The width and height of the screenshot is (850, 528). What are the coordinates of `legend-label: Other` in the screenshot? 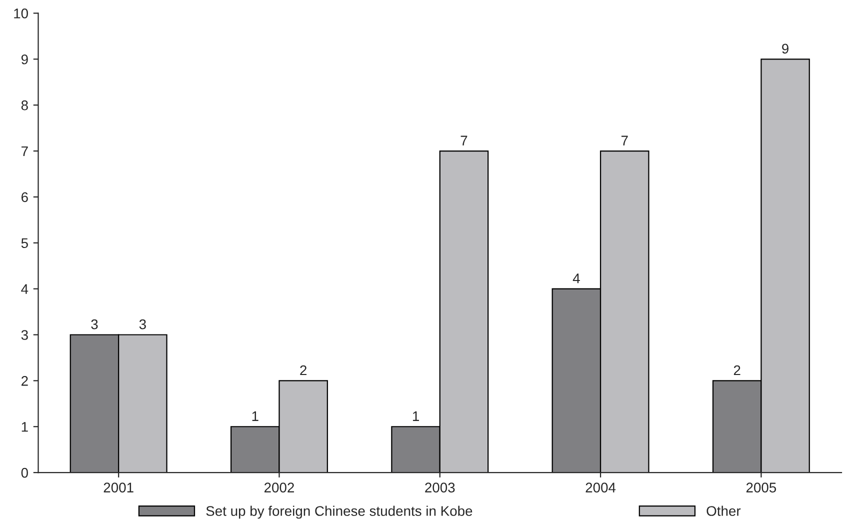 It's located at (723, 511).